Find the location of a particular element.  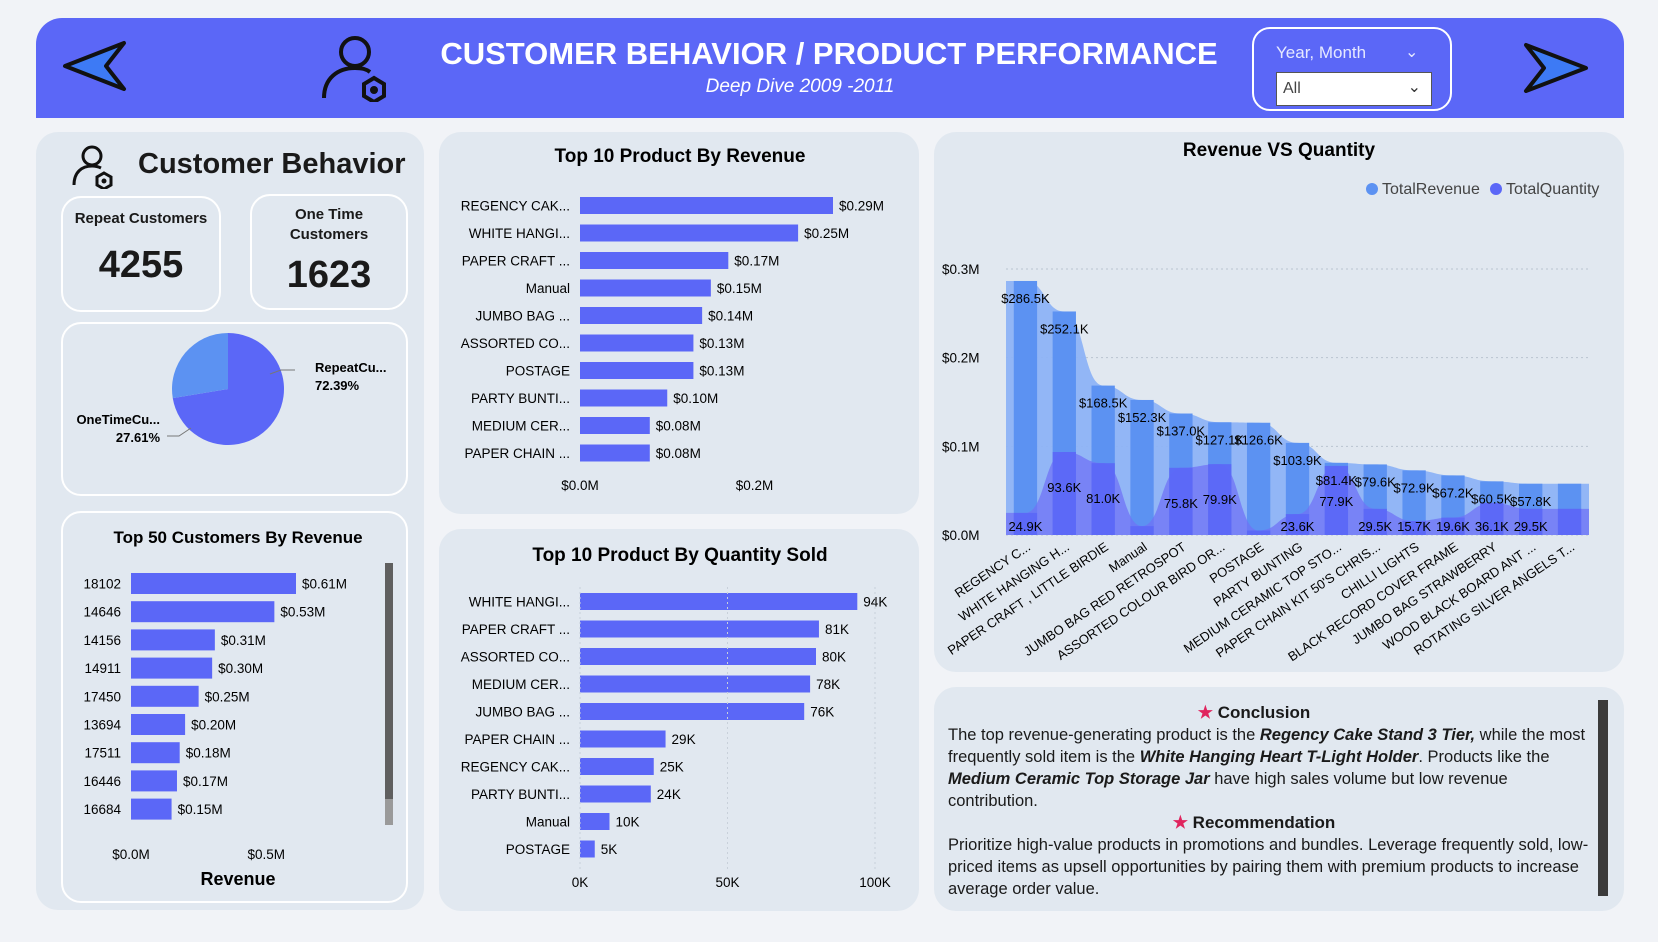

customer-icon is located at coordinates (92, 167).